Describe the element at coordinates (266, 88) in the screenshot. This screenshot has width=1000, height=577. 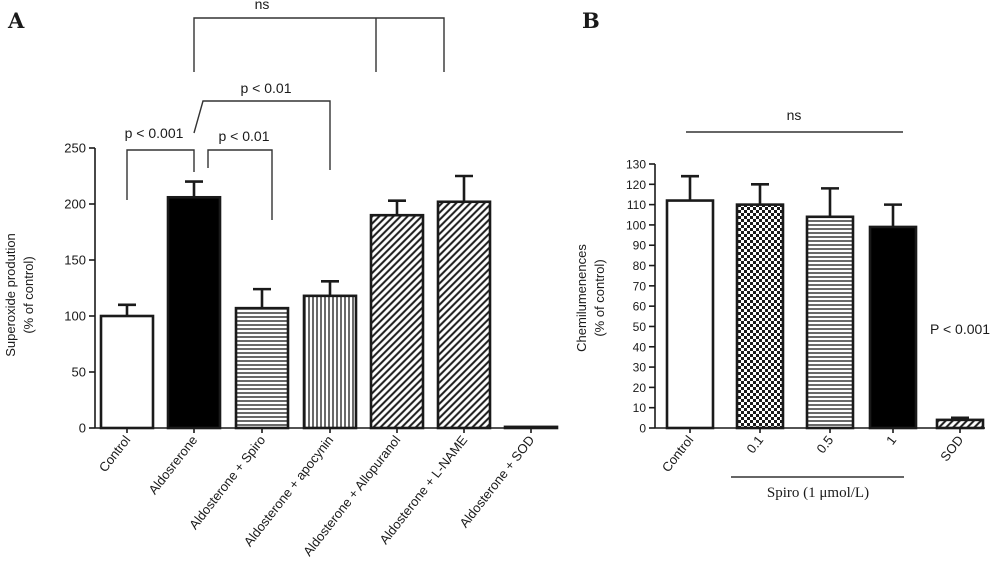
I see `sig-label-apocynin: p < 0.01` at that location.